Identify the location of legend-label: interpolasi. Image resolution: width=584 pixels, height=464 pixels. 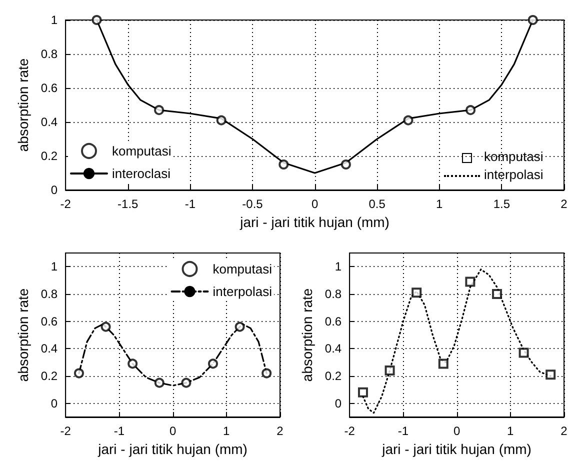
(242, 291).